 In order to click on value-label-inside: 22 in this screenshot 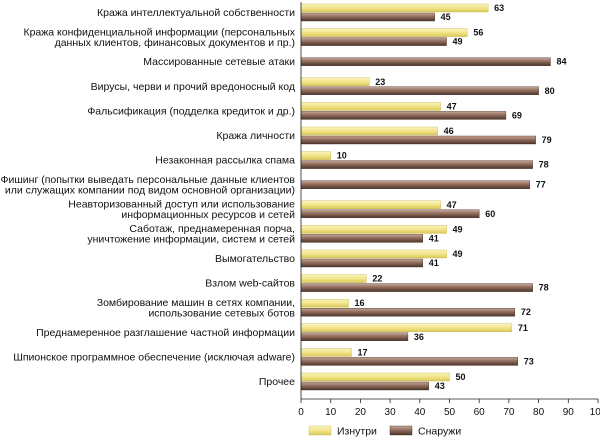, I will do `click(377, 279)`.